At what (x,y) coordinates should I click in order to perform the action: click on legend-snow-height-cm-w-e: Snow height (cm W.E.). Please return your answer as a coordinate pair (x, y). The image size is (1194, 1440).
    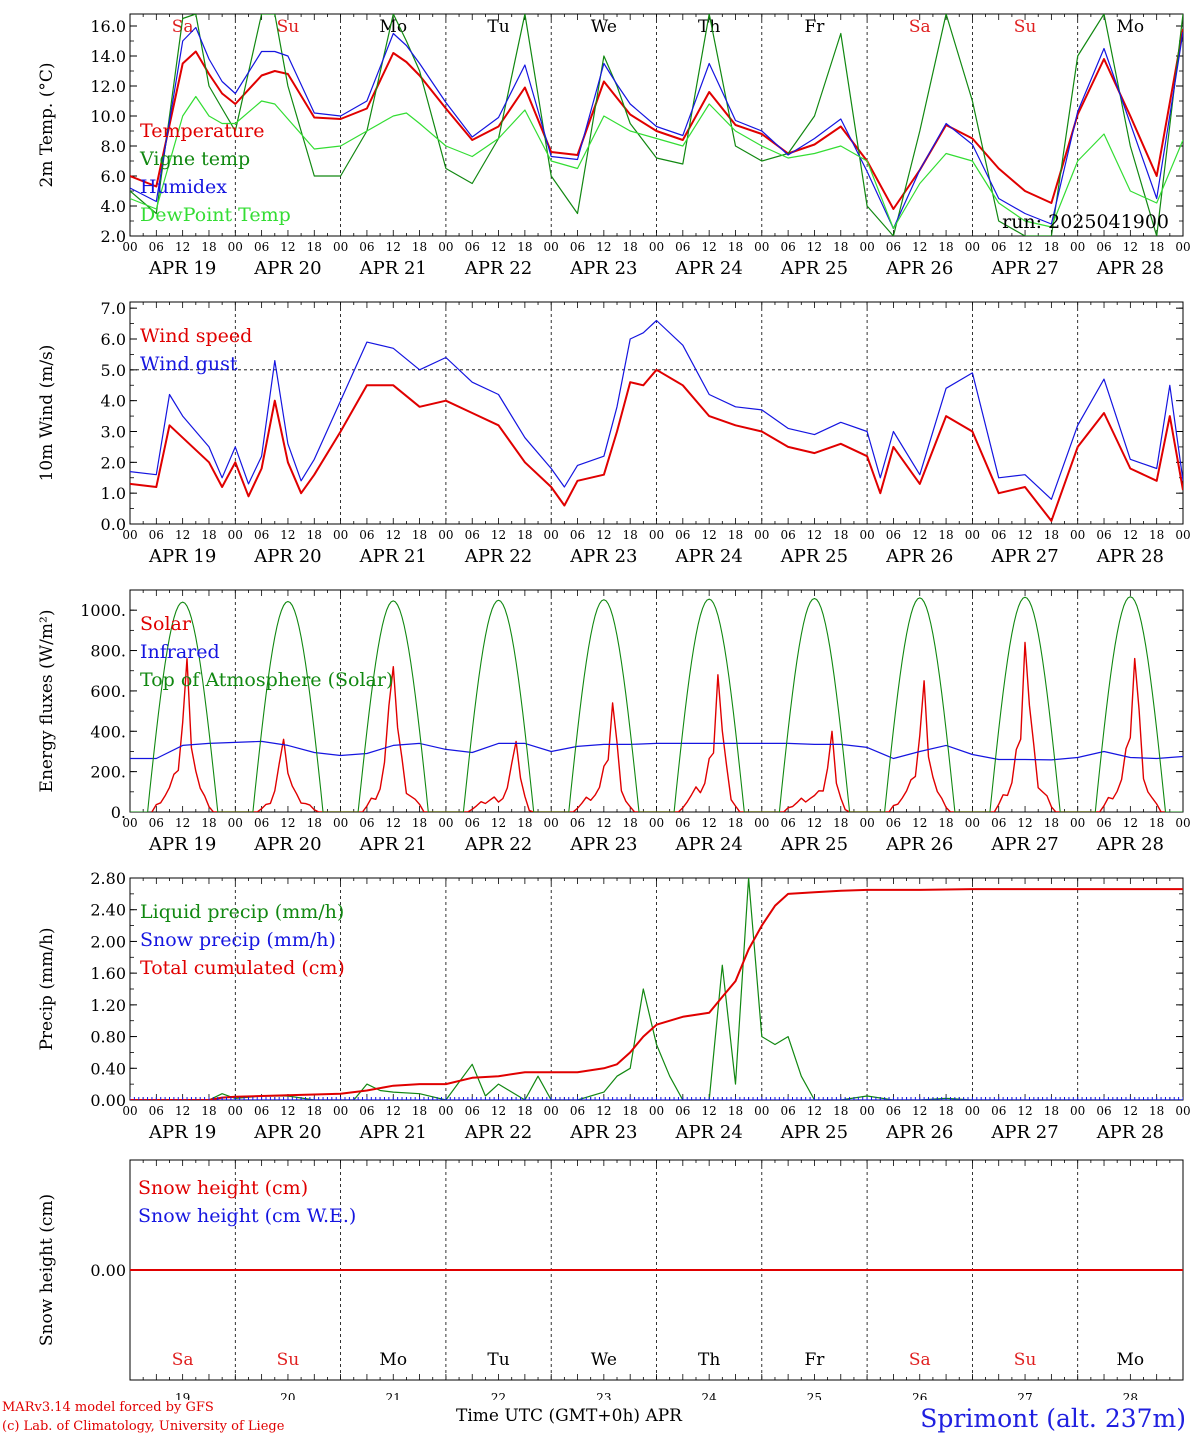
    Looking at the image, I should click on (247, 1216).